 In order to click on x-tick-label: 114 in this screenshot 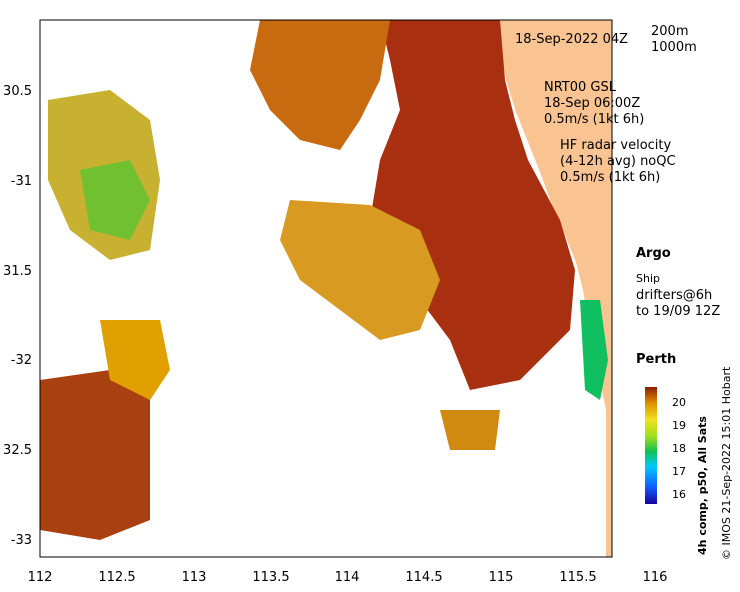, I will do `click(347, 577)`.